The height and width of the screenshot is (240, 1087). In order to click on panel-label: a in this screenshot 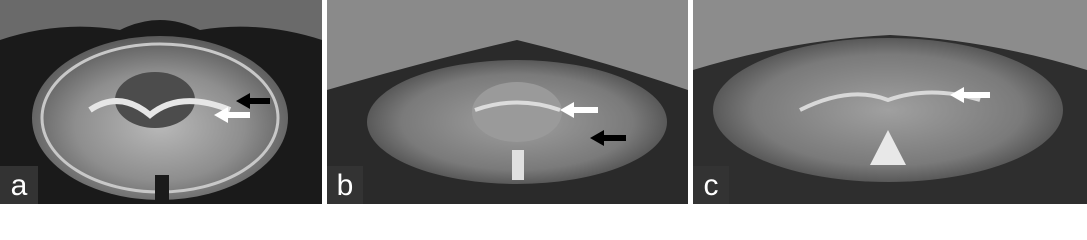, I will do `click(19, 185)`.